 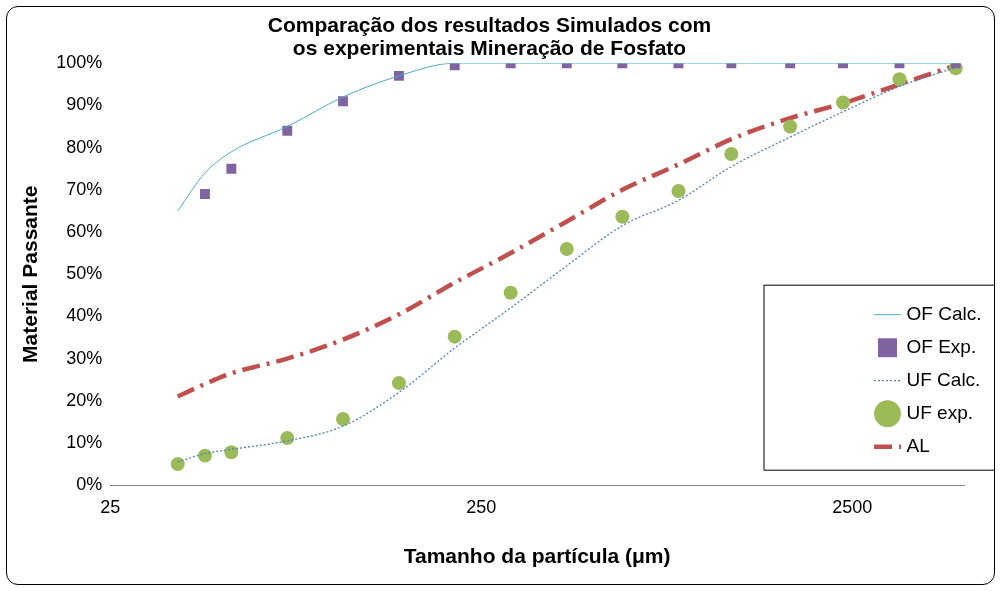 What do you see at coordinates (481, 506) in the screenshot?
I see `x-tick-label: 250` at bounding box center [481, 506].